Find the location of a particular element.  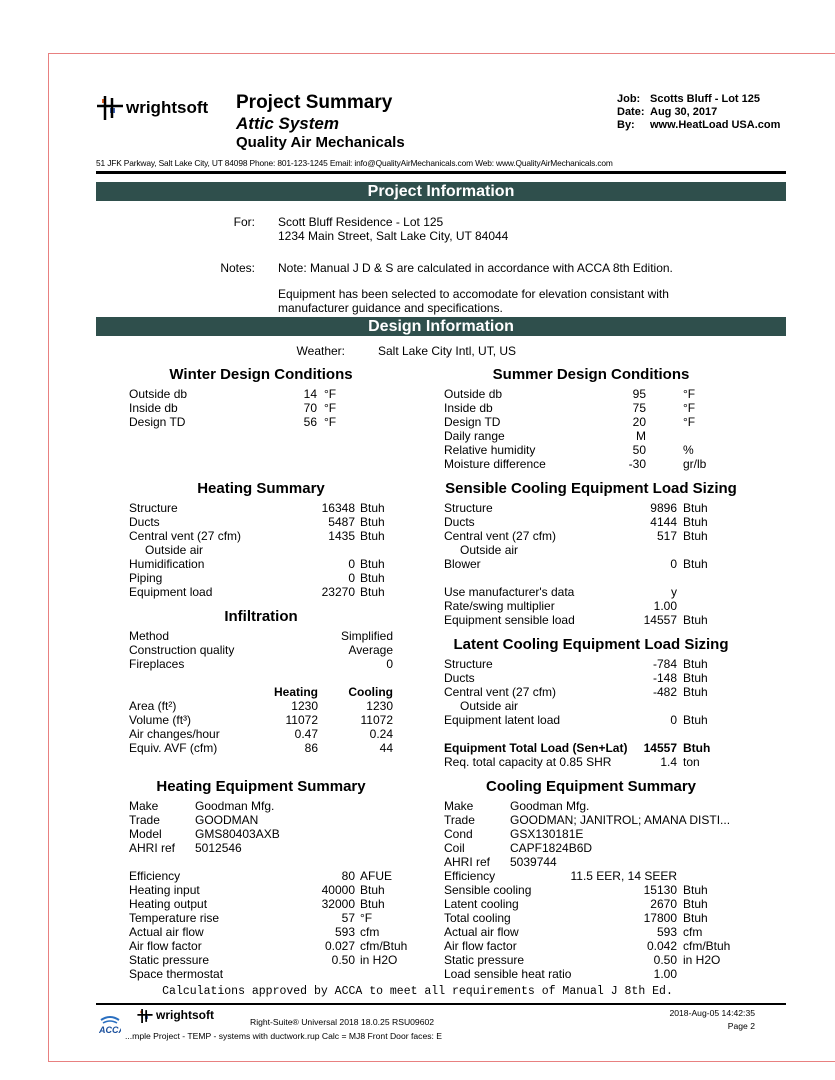

cooling-equipment-row: Total cooling 17800 Btuh is located at coordinates (591, 918).